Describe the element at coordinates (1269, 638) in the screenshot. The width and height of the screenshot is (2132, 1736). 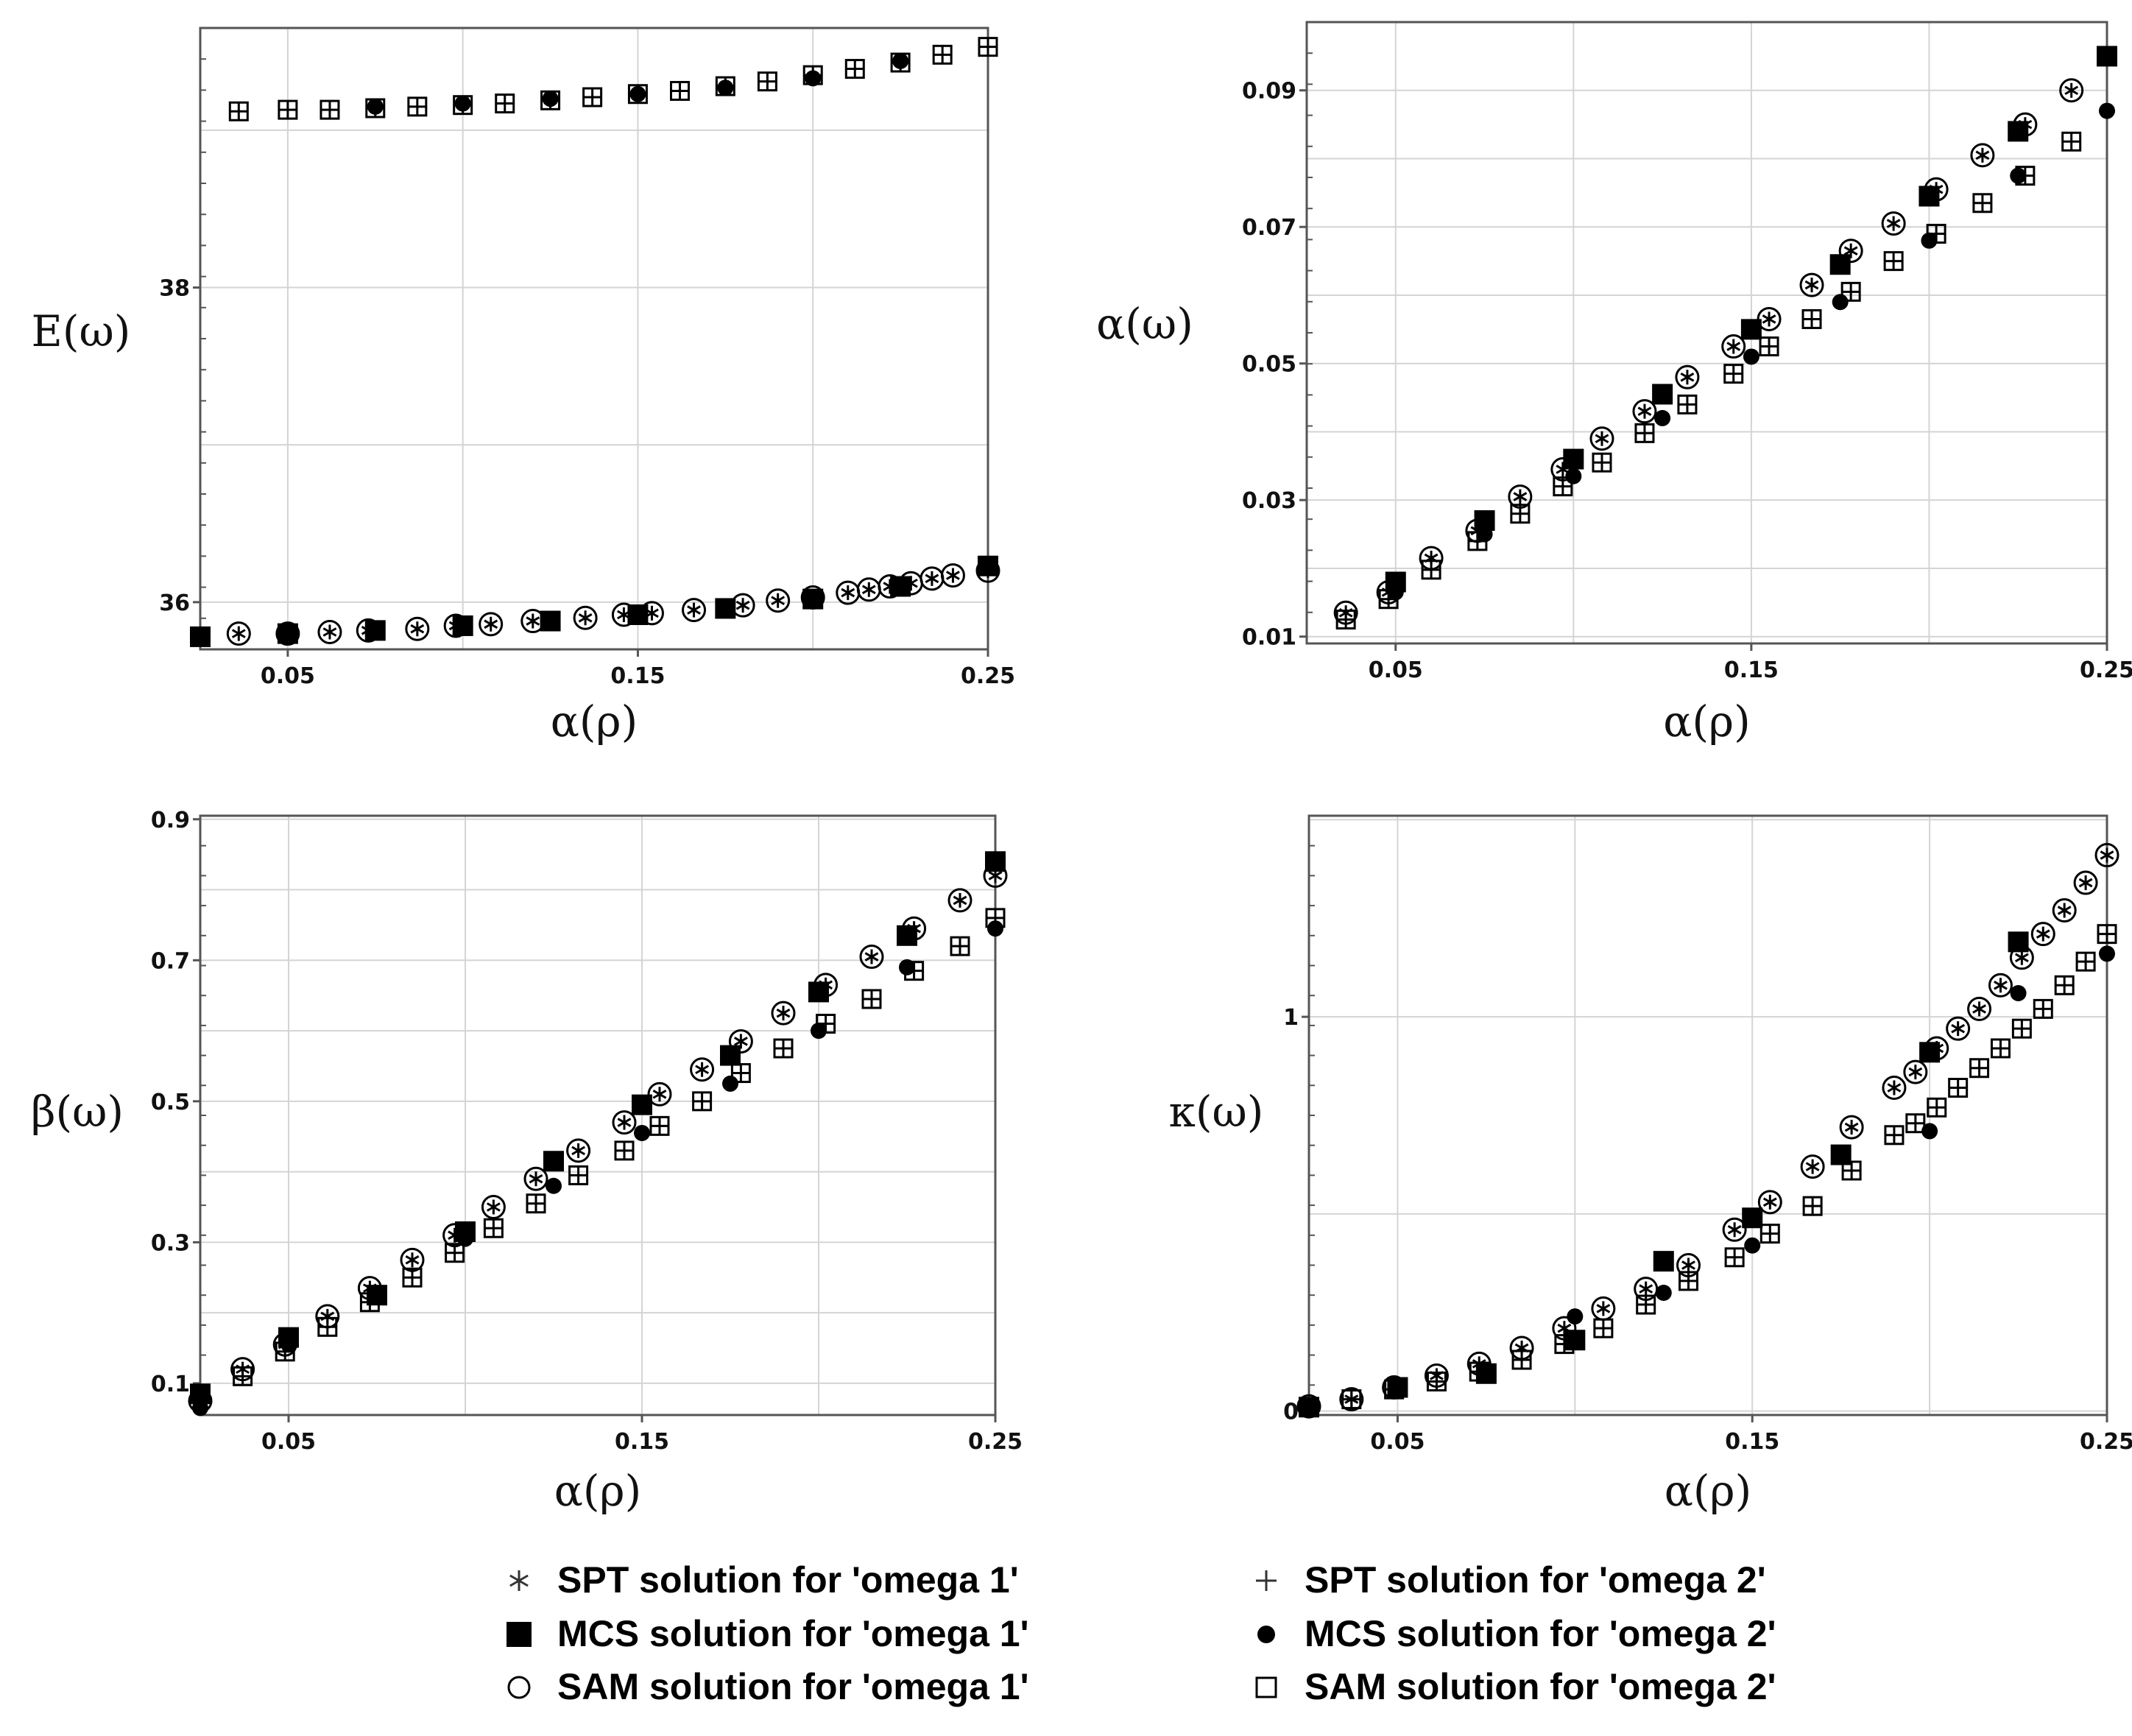
I see `y-tick-label: 0.01` at that location.